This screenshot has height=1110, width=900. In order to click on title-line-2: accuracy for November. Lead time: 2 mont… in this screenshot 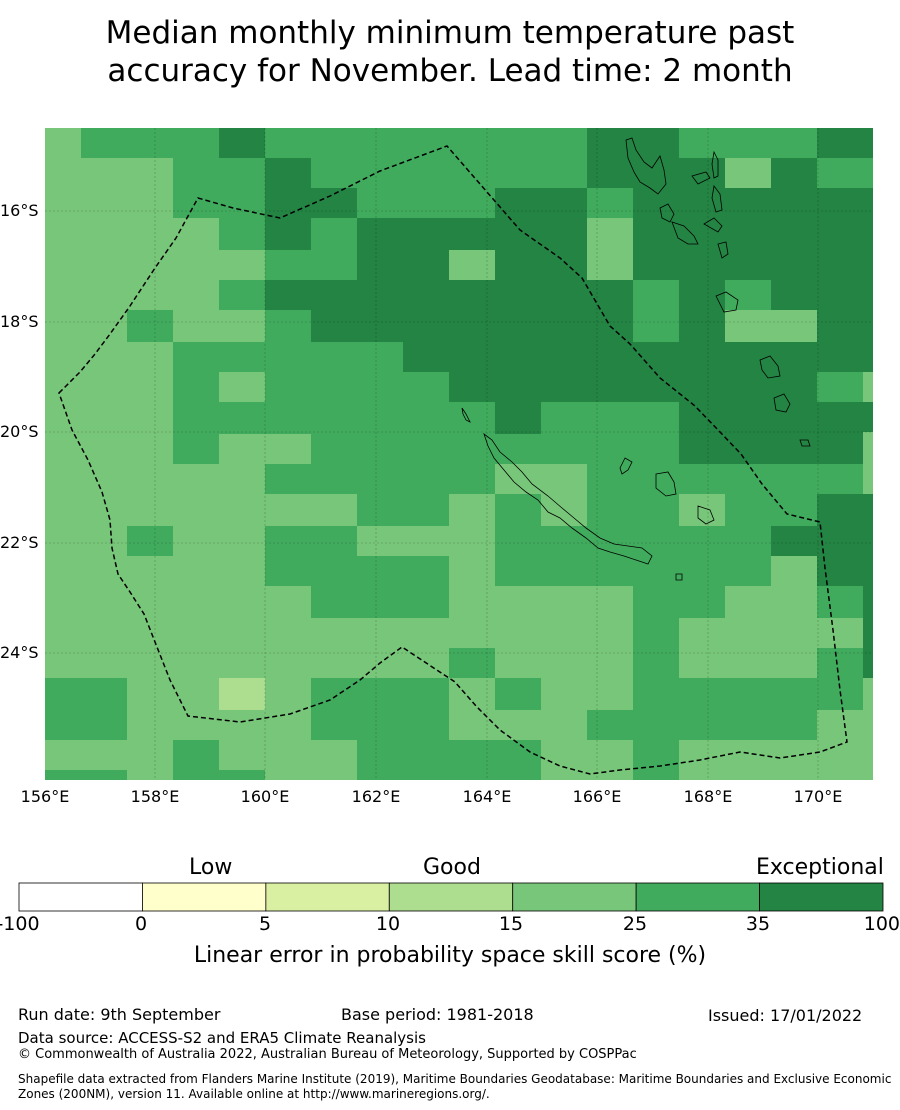, I will do `click(450, 71)`.